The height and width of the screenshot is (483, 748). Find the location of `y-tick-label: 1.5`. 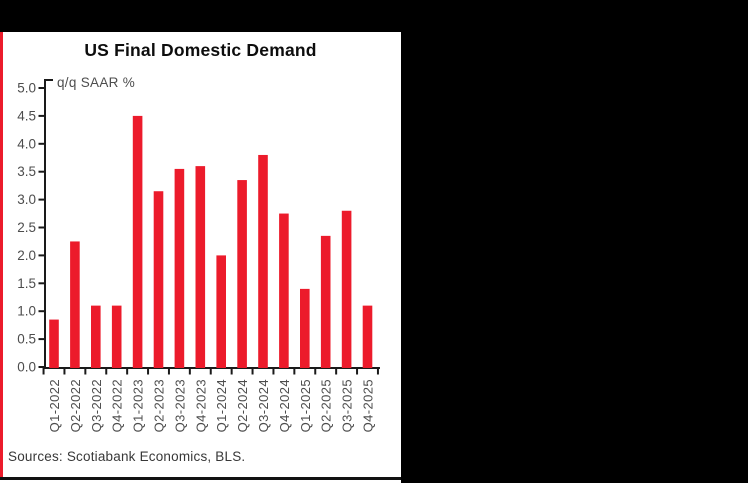

y-tick-label: 1.5 is located at coordinates (26, 283).